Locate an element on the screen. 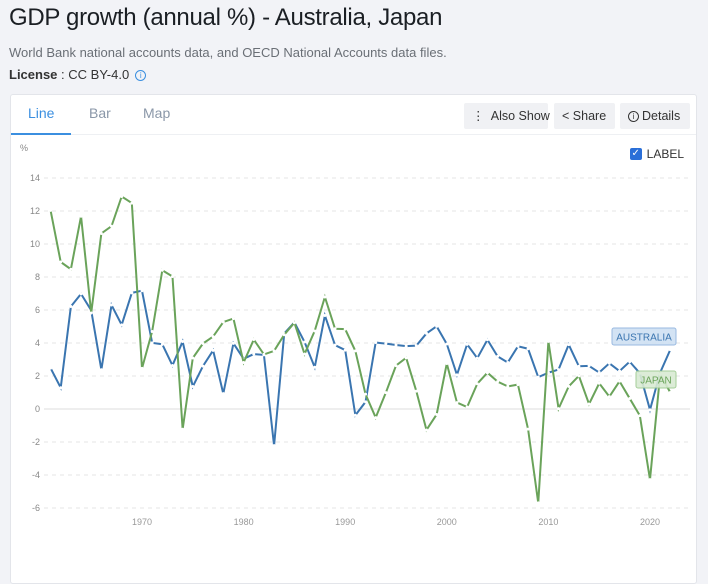  details-button: i Details is located at coordinates (655, 116).